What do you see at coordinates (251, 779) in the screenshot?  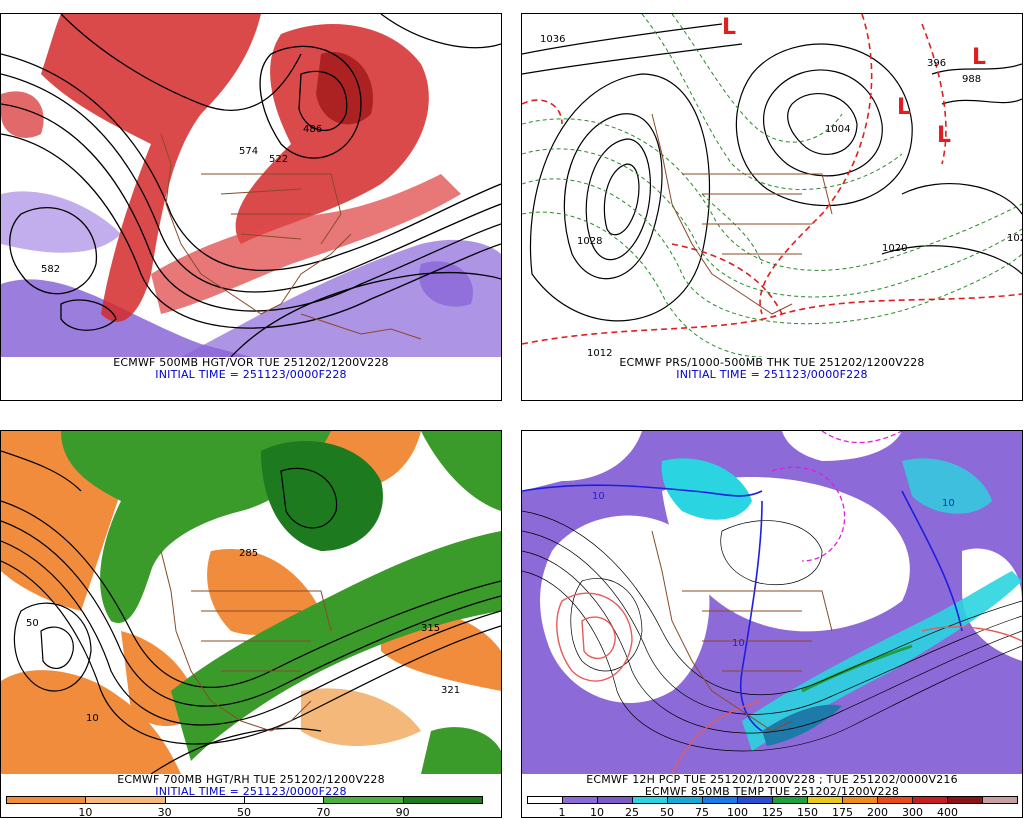 I see `panel-caption: ECMWF 700MB HGT/RH TUE 251202/1200V228` at bounding box center [251, 779].